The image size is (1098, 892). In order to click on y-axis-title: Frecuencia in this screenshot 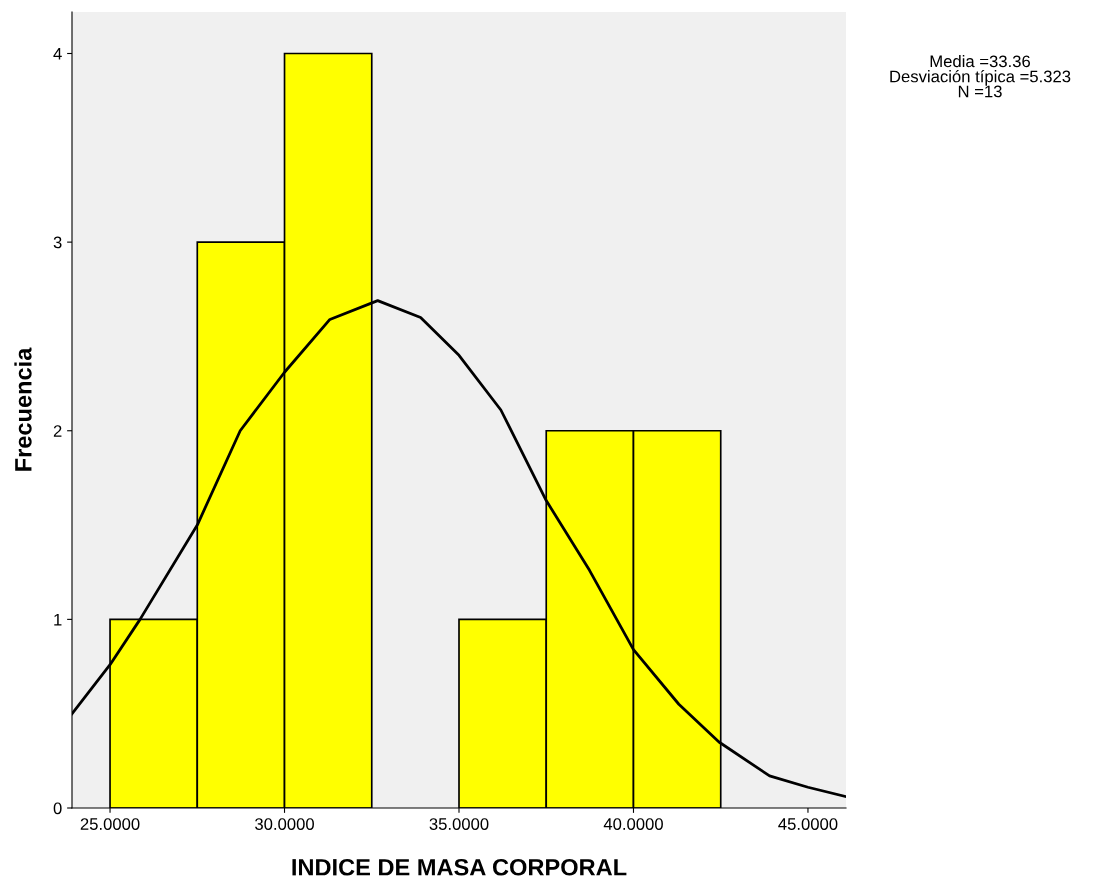, I will do `click(23, 409)`.